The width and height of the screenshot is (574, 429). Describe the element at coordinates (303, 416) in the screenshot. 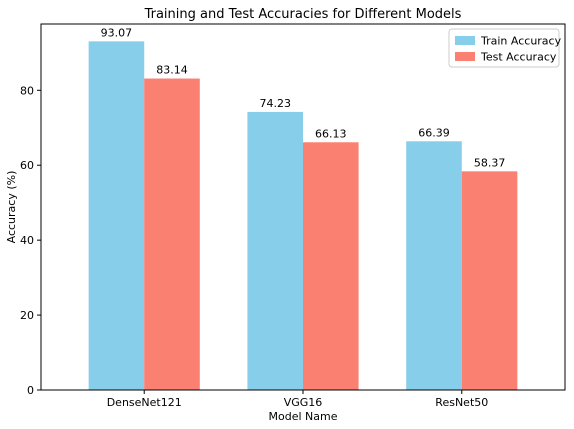

I see `x-axis-label: Model Name` at that location.